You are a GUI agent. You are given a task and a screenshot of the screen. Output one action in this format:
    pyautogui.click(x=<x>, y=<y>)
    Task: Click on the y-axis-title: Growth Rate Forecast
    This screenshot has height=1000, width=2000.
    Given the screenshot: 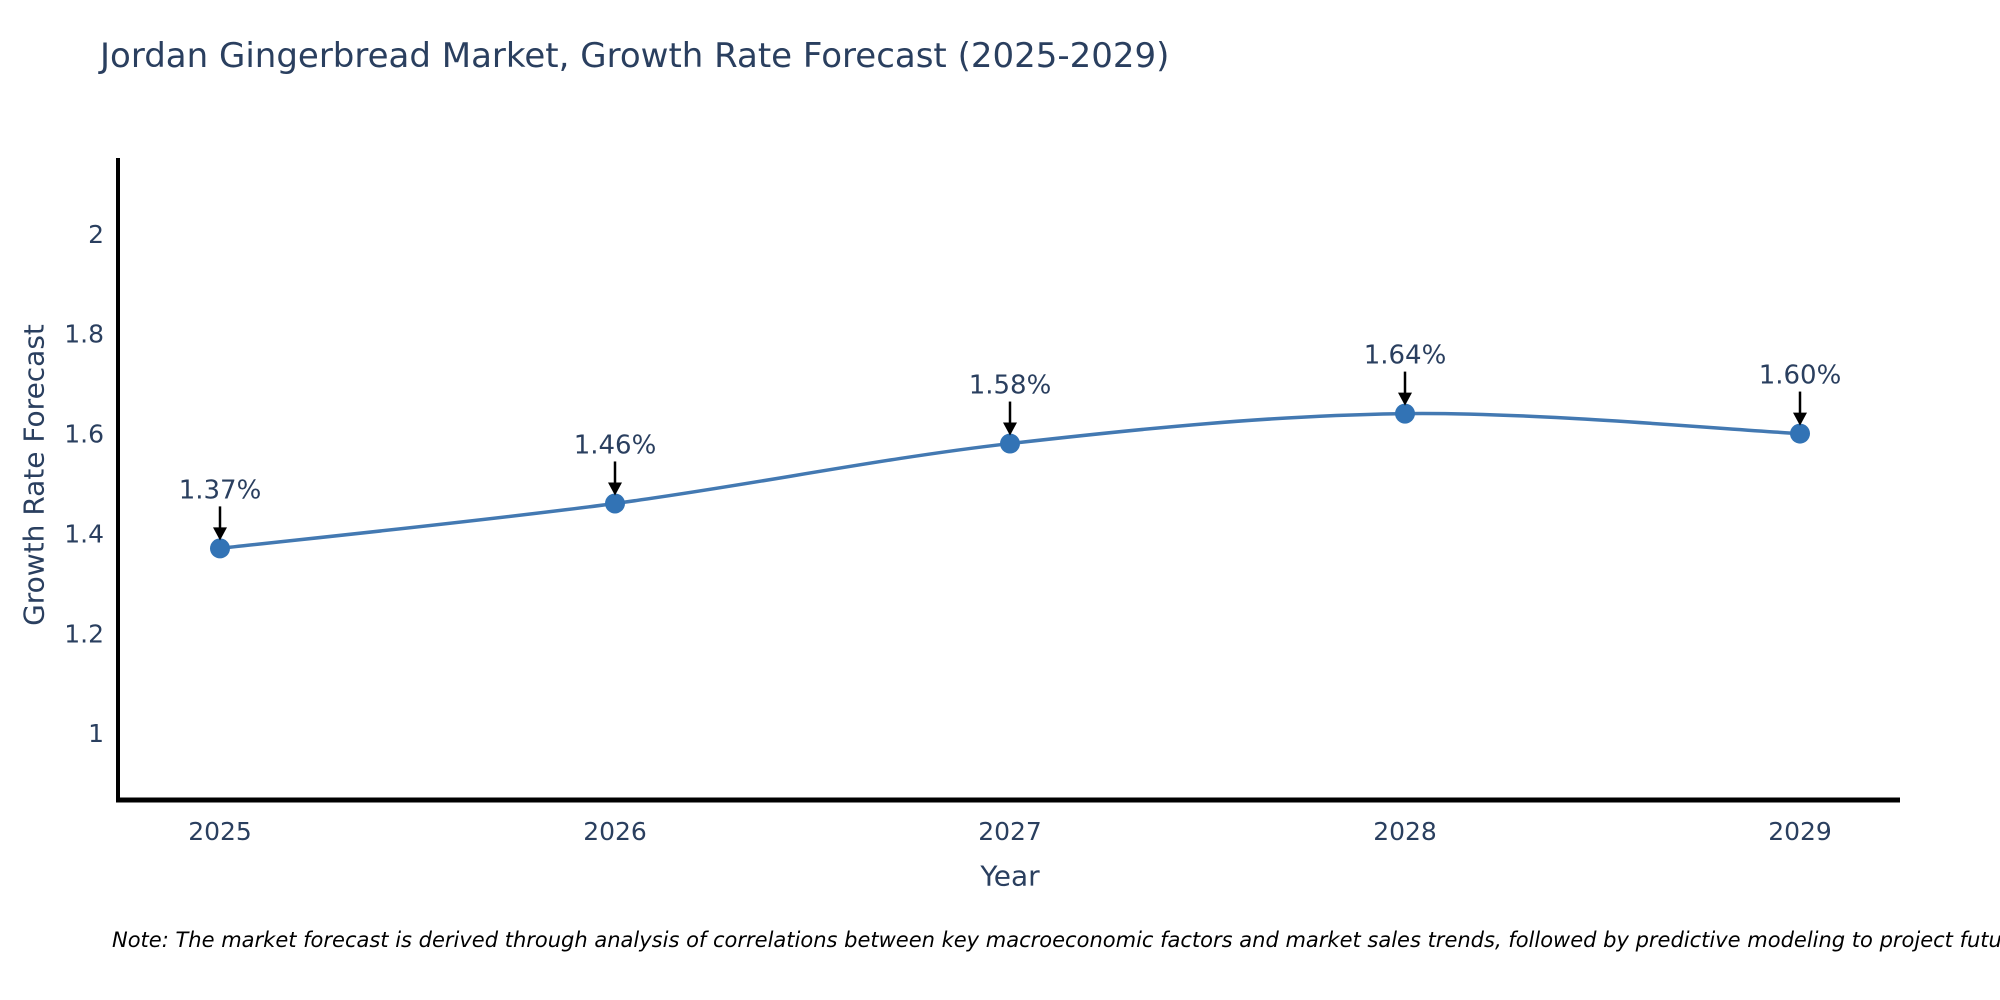 What is the action you would take?
    pyautogui.click(x=34, y=475)
    